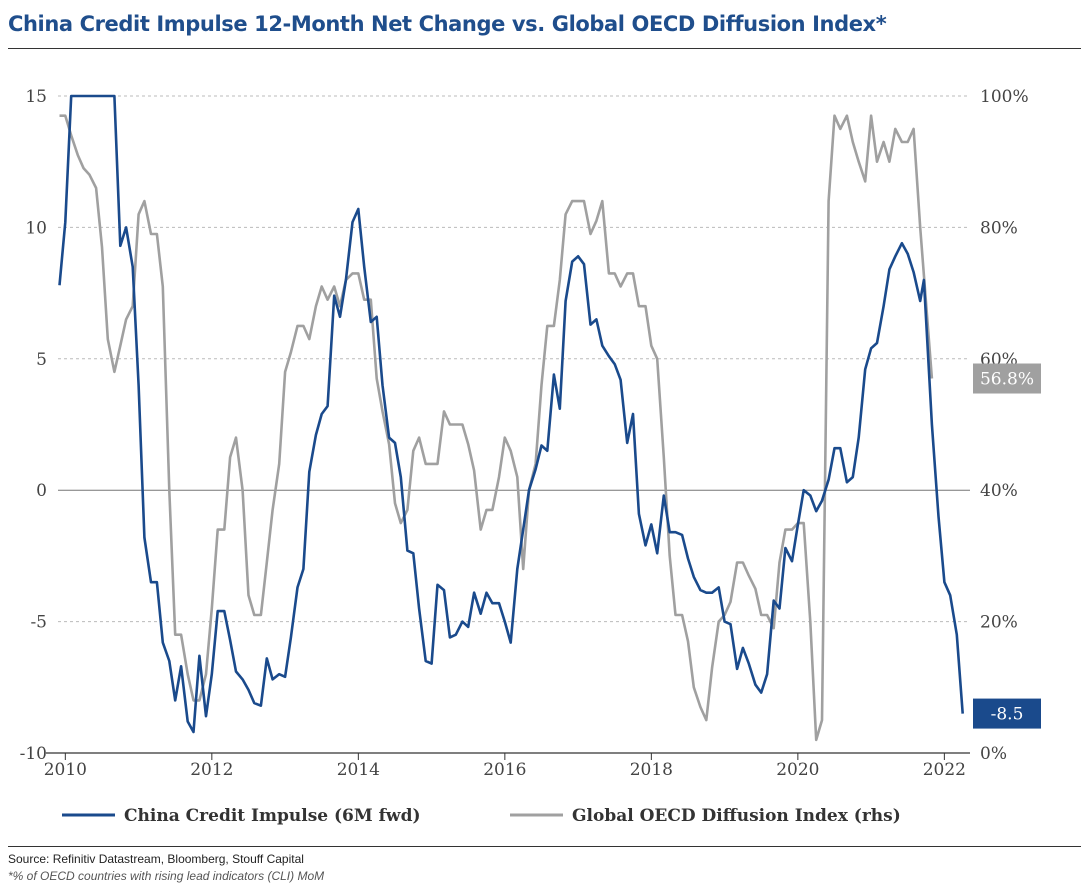  Describe the element at coordinates (41, 360) in the screenshot. I see `y-left-tick-label: 5` at that location.